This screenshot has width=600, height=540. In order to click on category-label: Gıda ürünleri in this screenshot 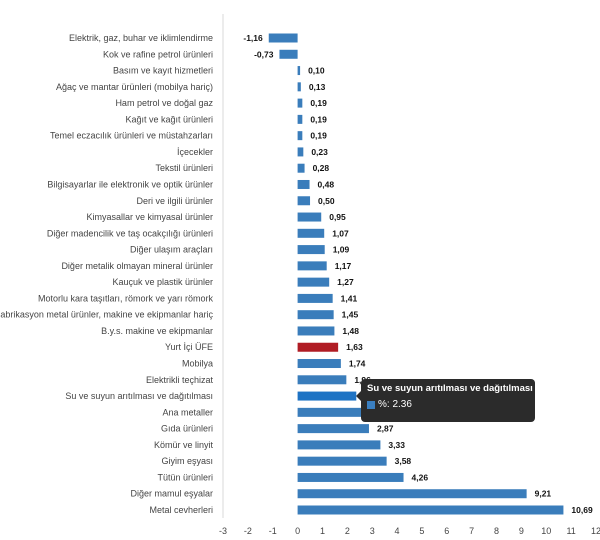, I will do `click(187, 429)`.